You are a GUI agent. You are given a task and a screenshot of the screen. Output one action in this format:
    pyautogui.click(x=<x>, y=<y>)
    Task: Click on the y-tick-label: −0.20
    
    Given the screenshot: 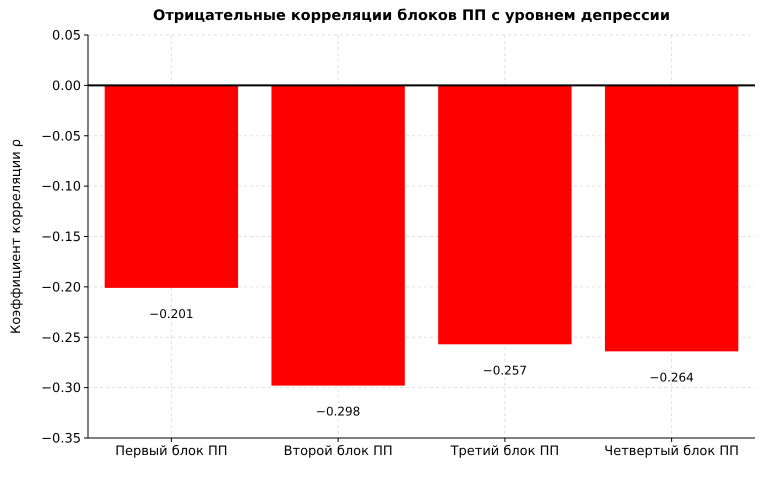 What is the action you would take?
    pyautogui.click(x=61, y=288)
    